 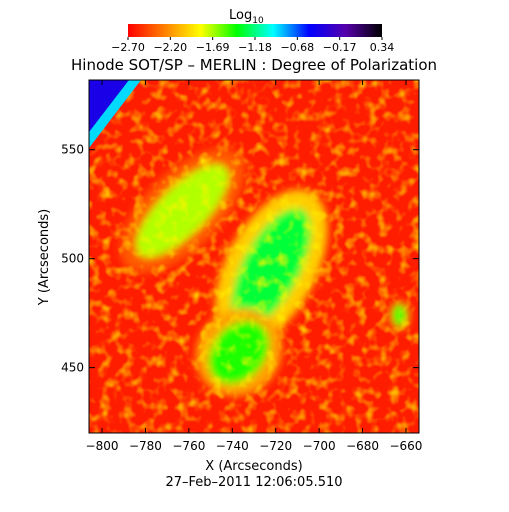 I want to click on colorbar-title: Log10, so click(x=246, y=17).